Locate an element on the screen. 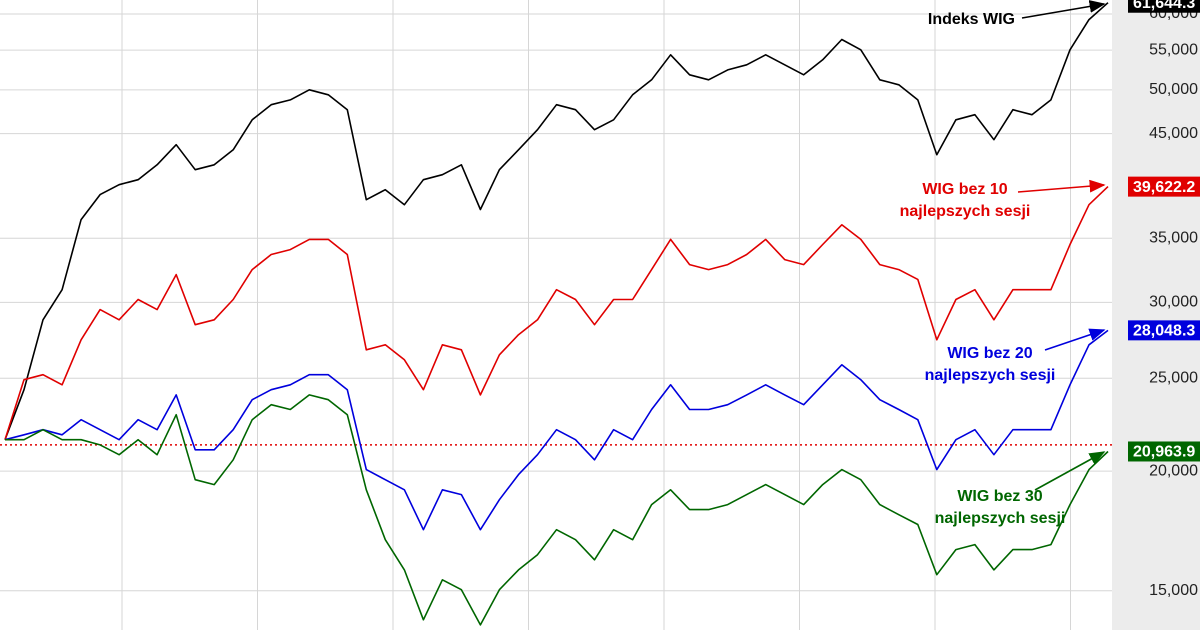 The image size is (1200, 630). y-tick-label: 45,000 is located at coordinates (1173, 133).